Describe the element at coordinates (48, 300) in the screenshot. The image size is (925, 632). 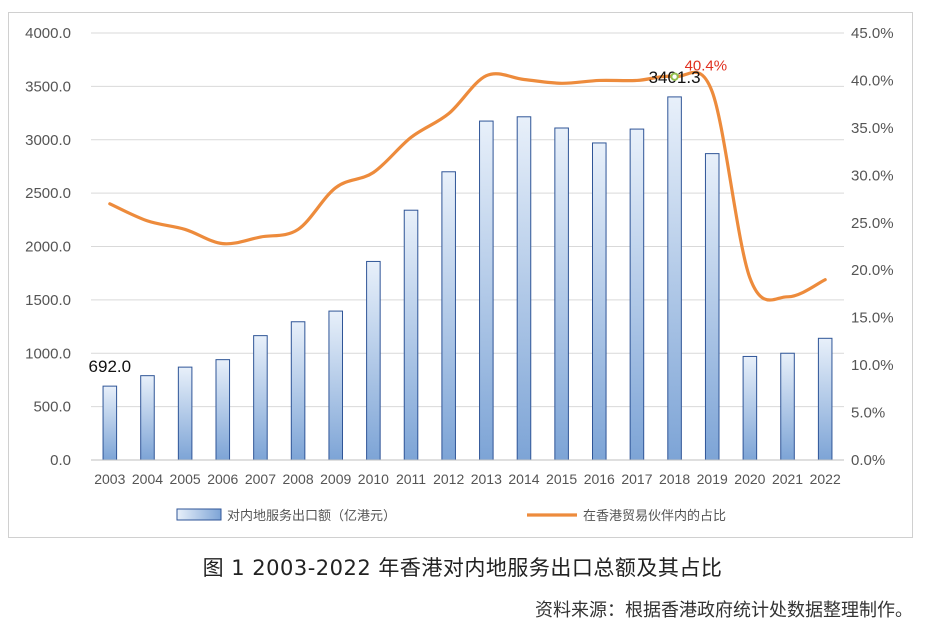
I see `left-tick-label: 1500.0` at that location.